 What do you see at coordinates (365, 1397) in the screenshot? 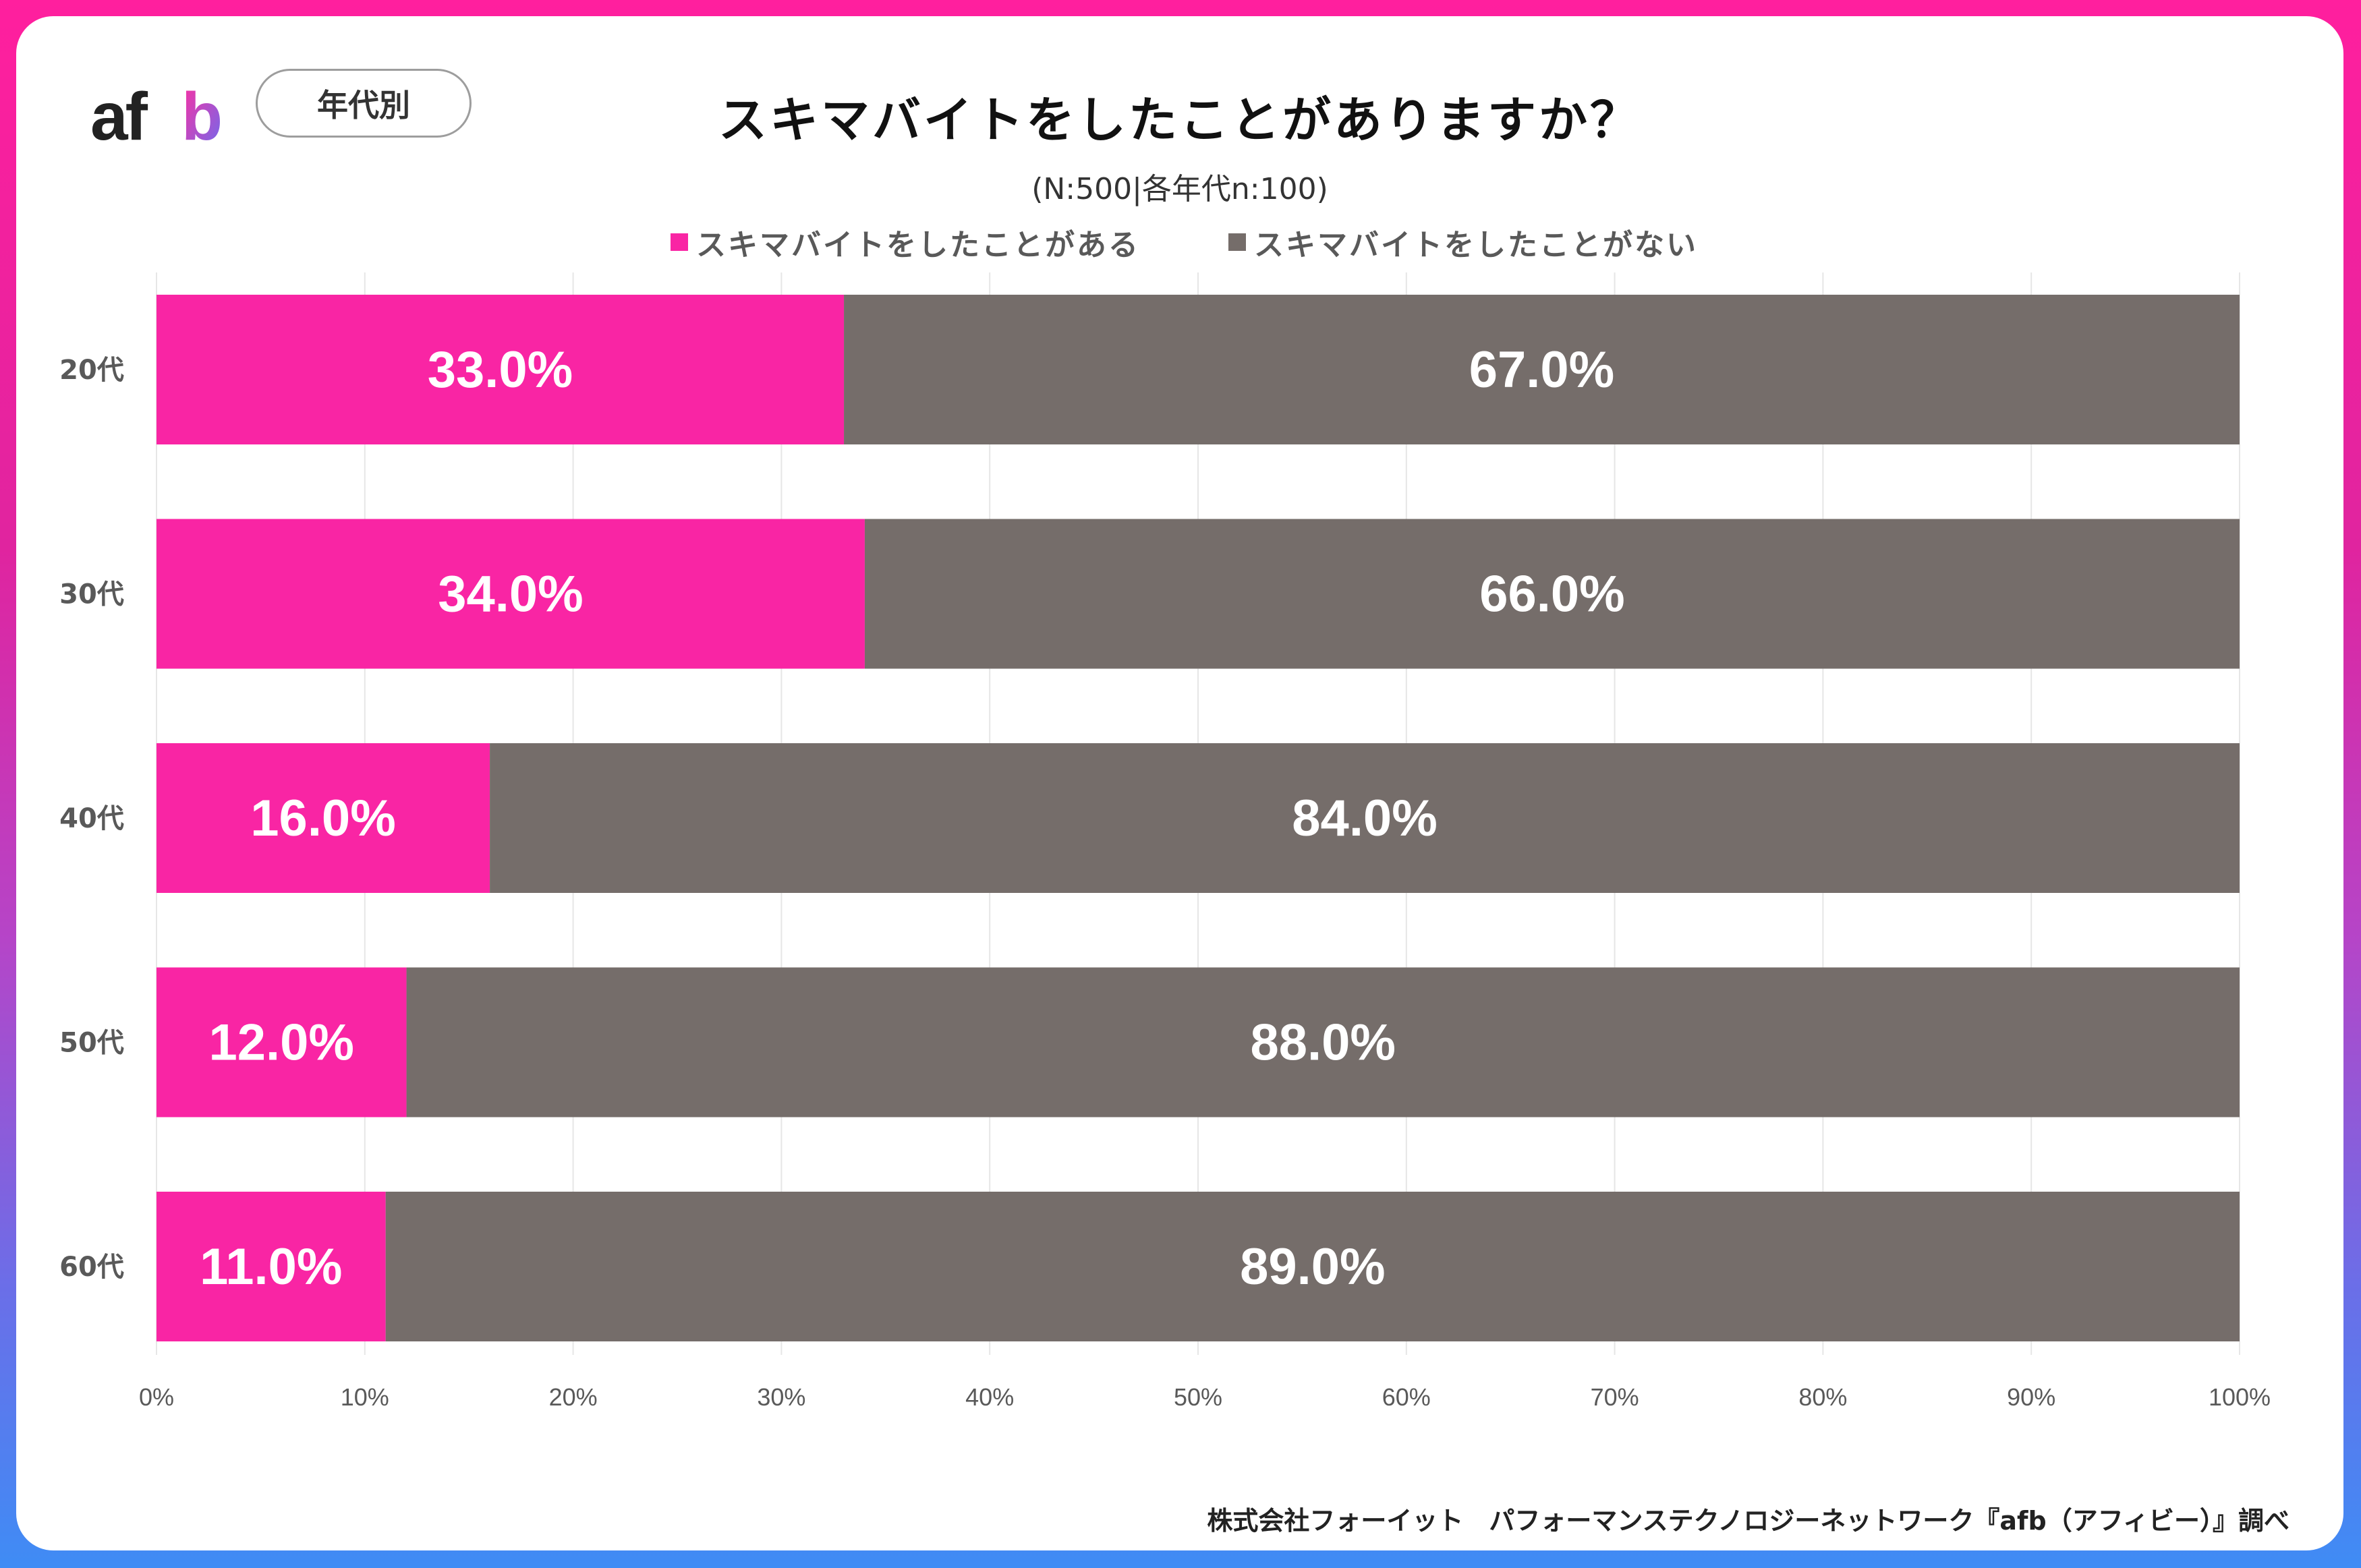
I see `x-tick-label: 10%` at bounding box center [365, 1397].